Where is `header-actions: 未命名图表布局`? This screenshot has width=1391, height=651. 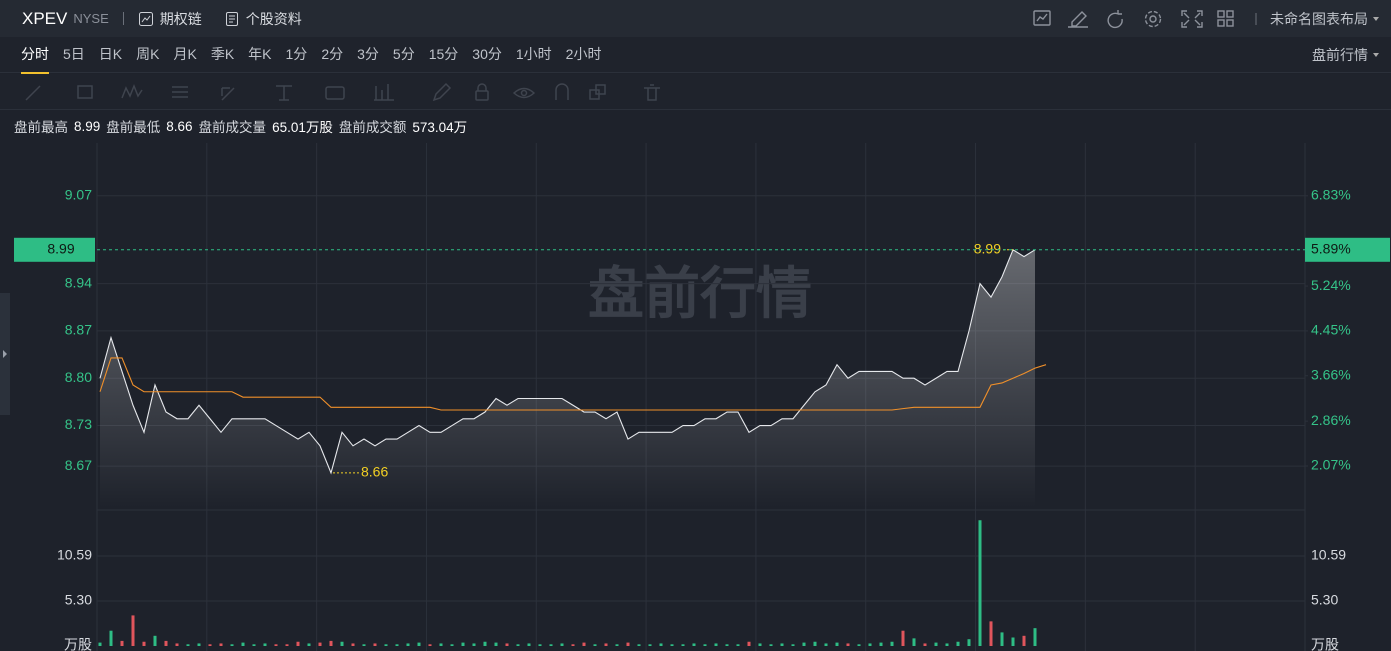
header-actions: 未命名图表布局 is located at coordinates (1211, 19).